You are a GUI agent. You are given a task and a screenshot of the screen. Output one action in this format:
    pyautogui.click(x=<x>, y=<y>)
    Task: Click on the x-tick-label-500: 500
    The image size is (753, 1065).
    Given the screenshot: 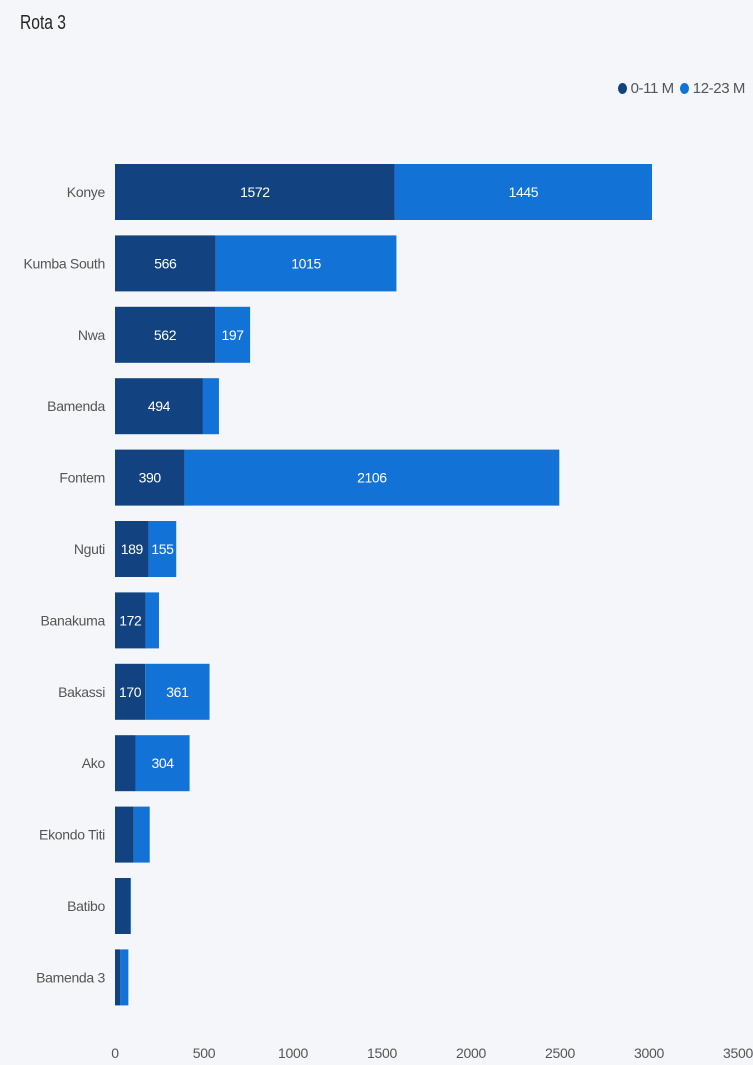 What is the action you would take?
    pyautogui.click(x=204, y=1053)
    